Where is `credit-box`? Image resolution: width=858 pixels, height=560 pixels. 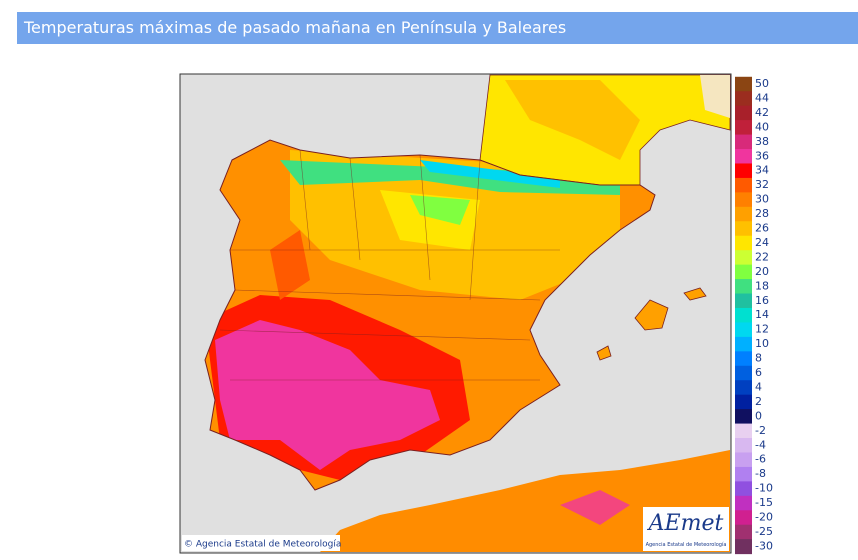
credit-box is located at coordinates (261, 543).